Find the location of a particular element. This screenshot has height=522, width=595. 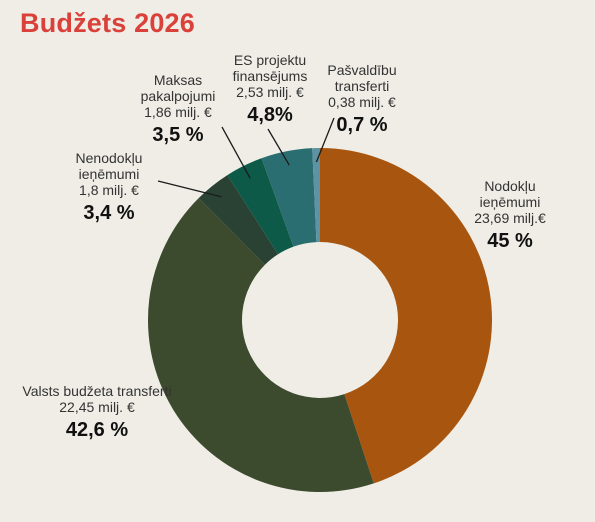

slice-name: Pašvaldību transferti is located at coordinates (362, 78).